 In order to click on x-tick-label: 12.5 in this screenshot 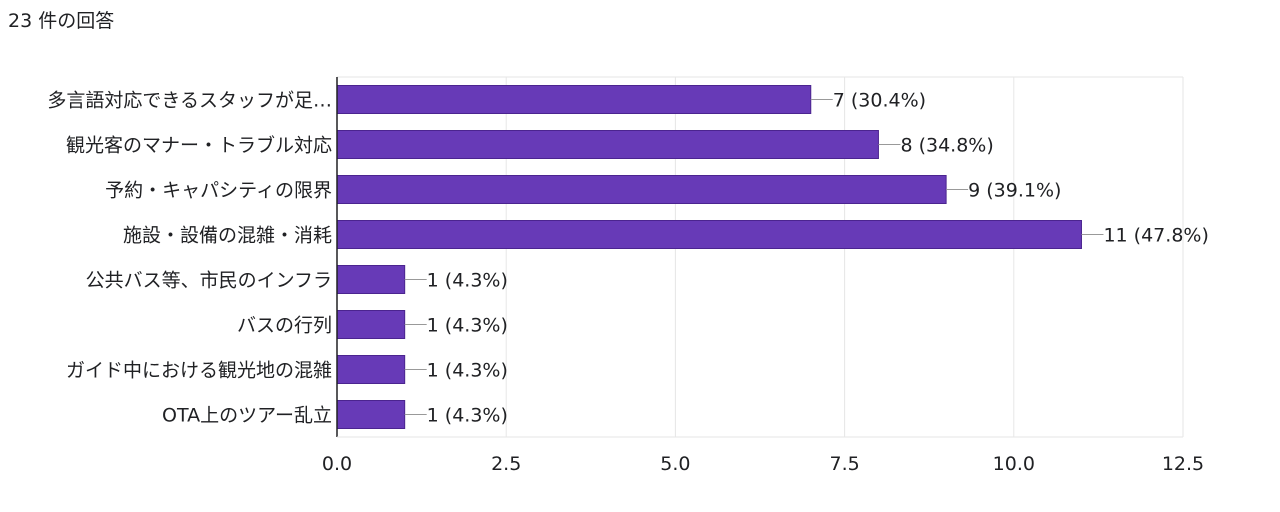, I will do `click(1183, 464)`.